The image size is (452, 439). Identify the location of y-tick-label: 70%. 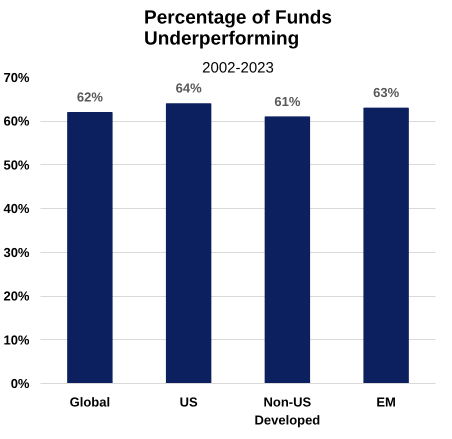
(16, 77).